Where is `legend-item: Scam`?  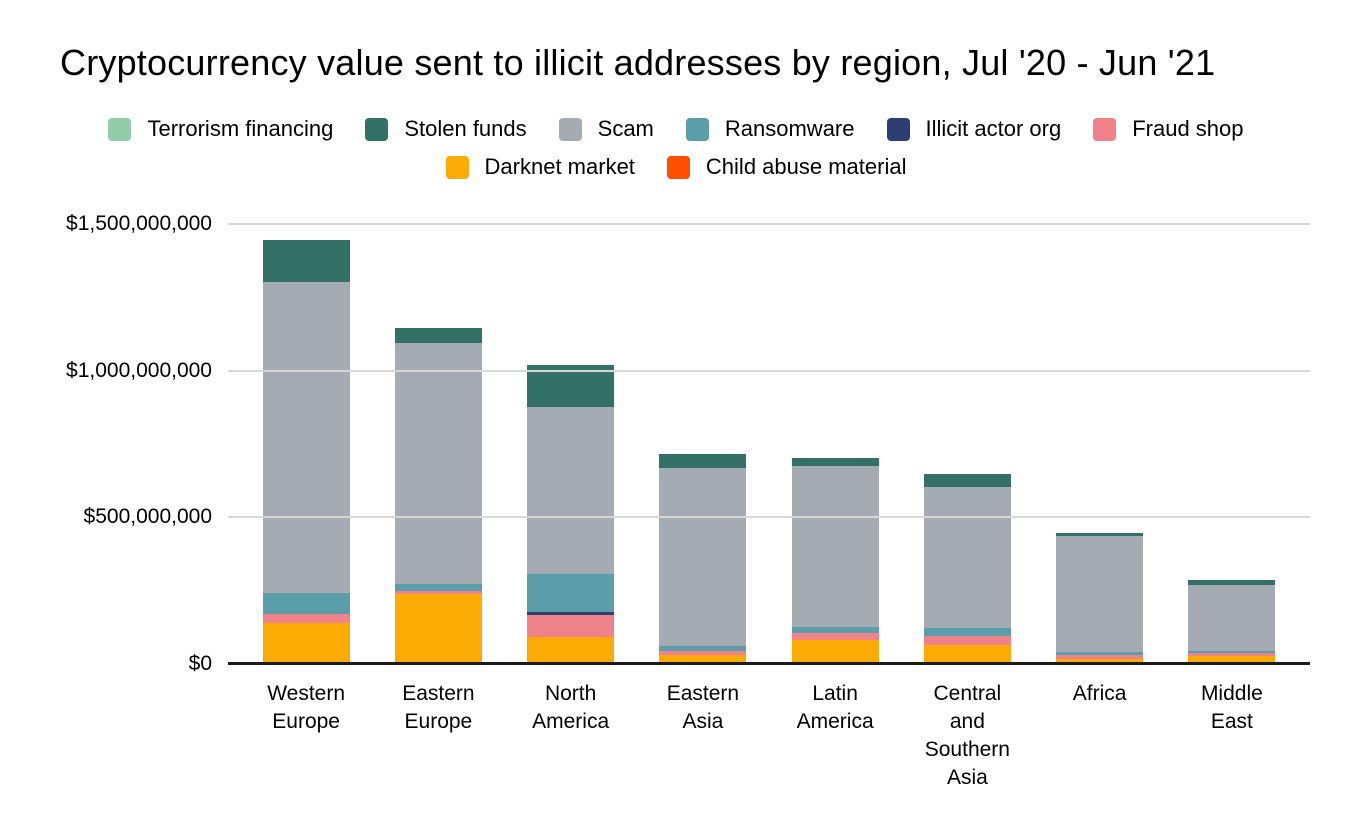 legend-item: Scam is located at coordinates (606, 129).